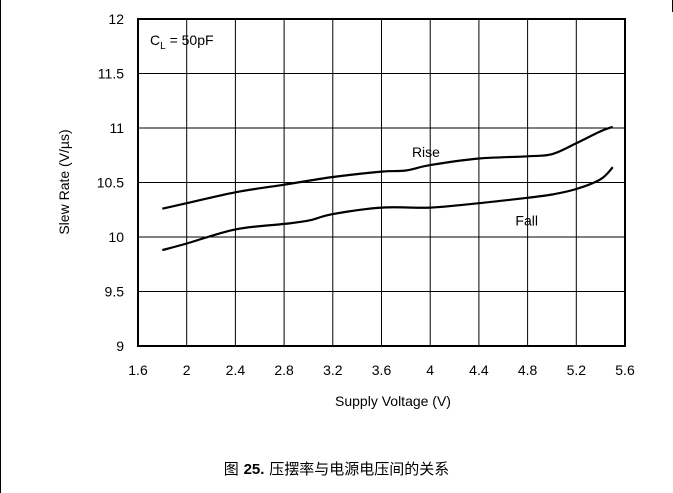 This screenshot has height=493, width=673. I want to click on x-tick-labels: 1.6 2 2.4 2.8 3.2 3.6 4 4.4 4.8 5.2 5.6, so click(381, 370).